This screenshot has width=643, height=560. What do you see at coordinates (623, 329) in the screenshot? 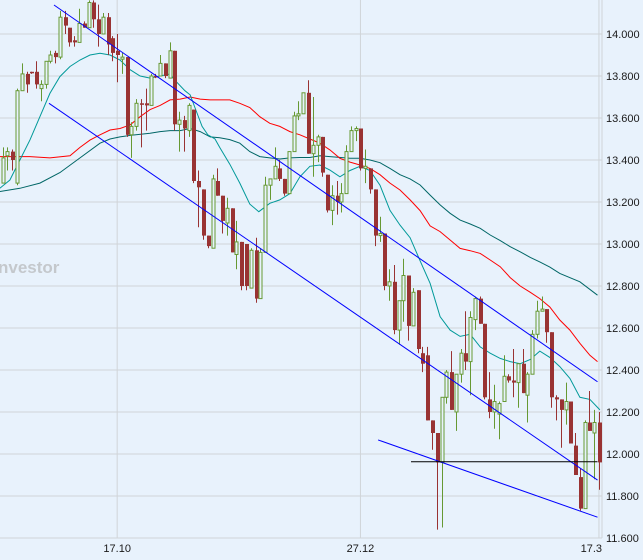
I see `y-tick-label: 12.600` at bounding box center [623, 329].